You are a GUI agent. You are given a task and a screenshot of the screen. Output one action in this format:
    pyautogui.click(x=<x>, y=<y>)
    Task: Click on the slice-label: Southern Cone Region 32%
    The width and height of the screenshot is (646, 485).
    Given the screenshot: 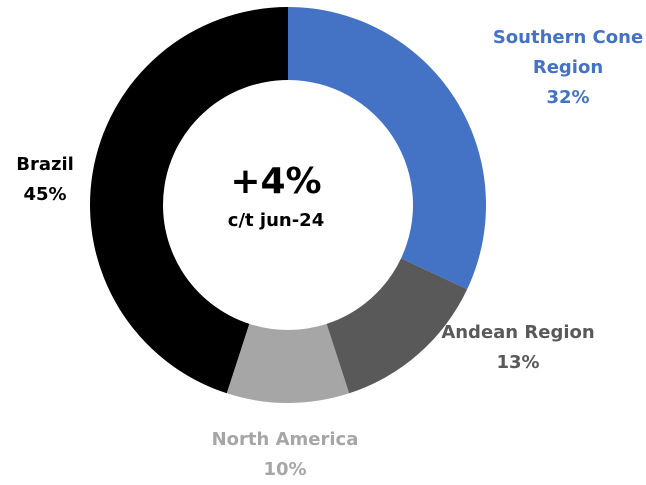 What is the action you would take?
    pyautogui.click(x=564, y=68)
    